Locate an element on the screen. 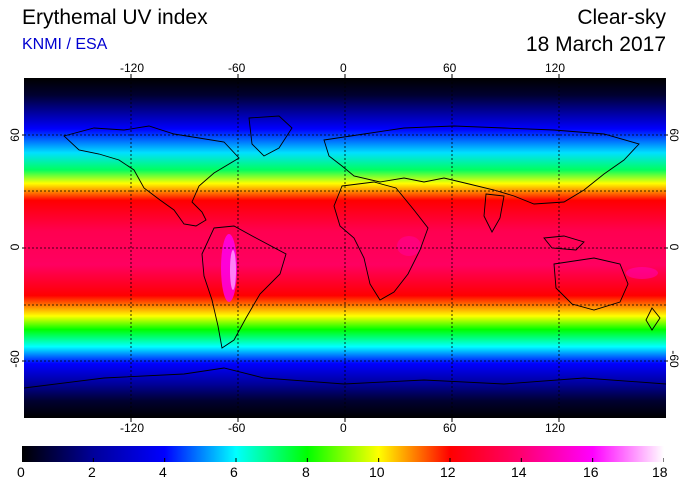 This screenshot has height=490, width=688. map-title: Erythemal UV index is located at coordinates (115, 17).